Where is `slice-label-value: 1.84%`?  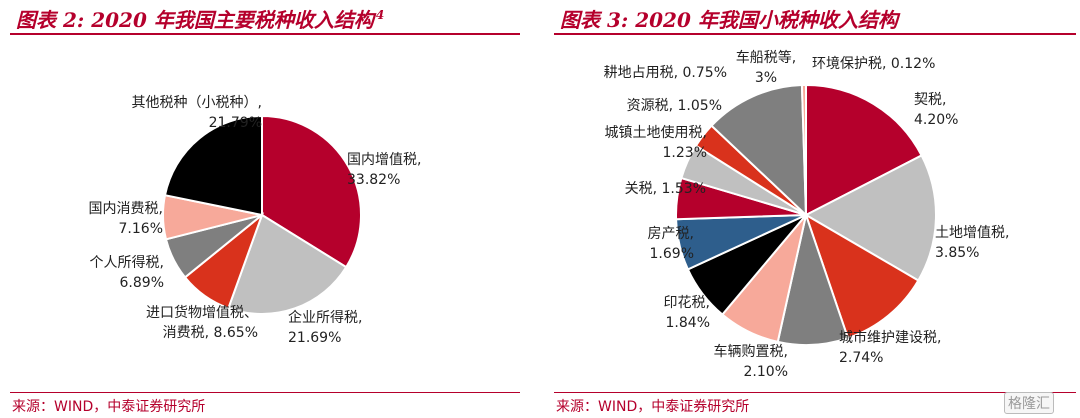 slice-label-value: 1.84% is located at coordinates (688, 323).